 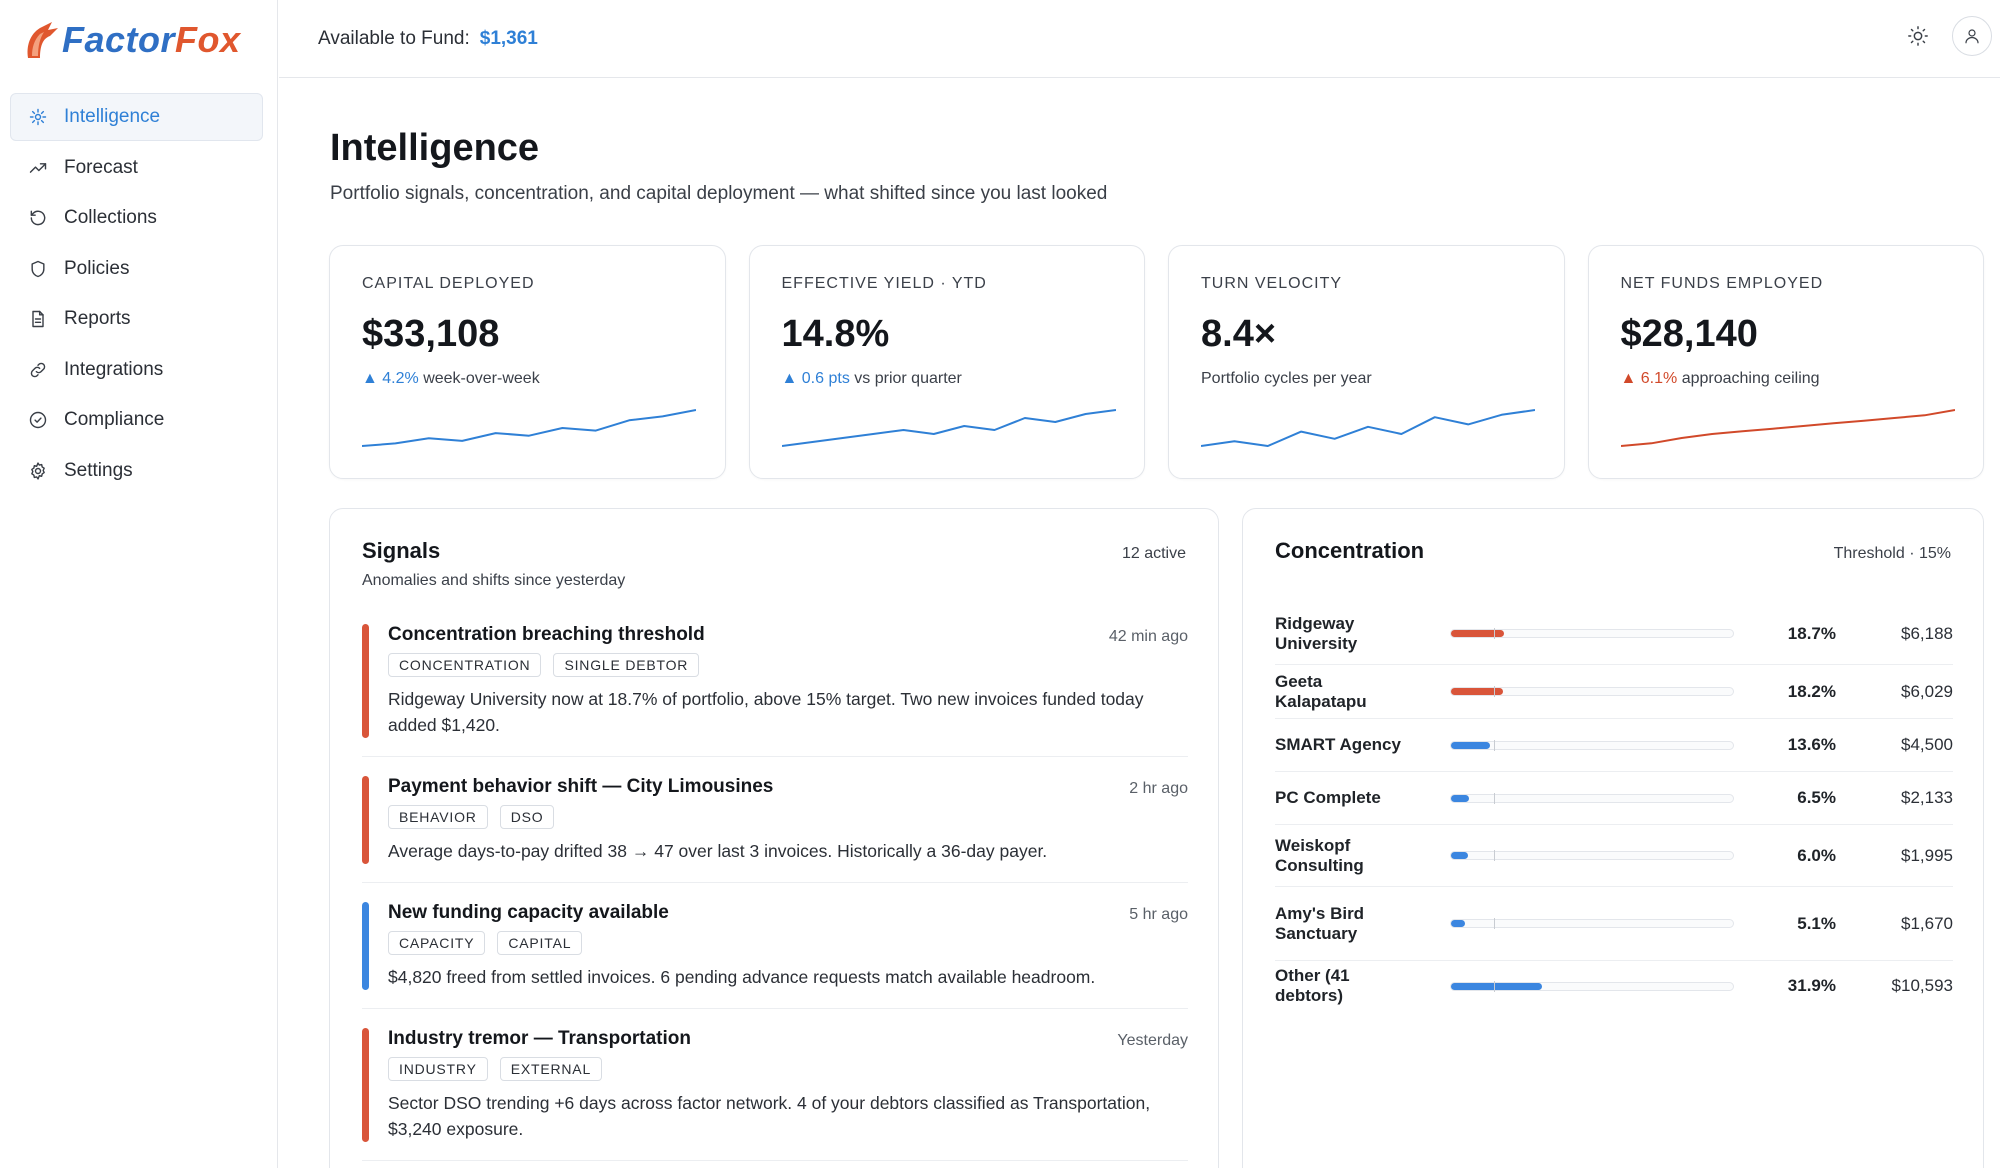 What do you see at coordinates (835, 334) in the screenshot?
I see `kpi-value: 14.8%` at bounding box center [835, 334].